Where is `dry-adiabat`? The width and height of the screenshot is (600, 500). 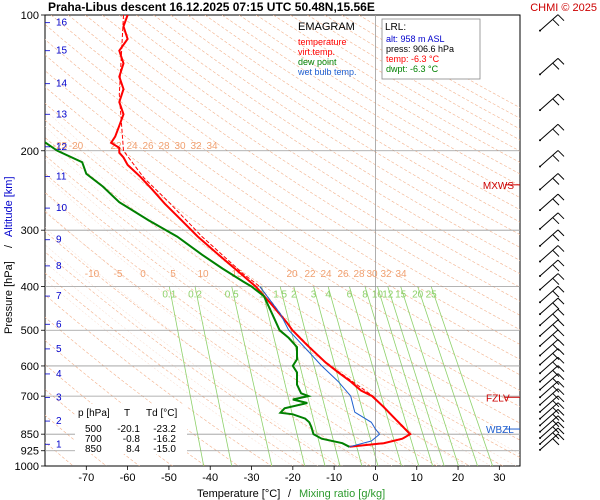 dry-adiabat is located at coordinates (125, 403).